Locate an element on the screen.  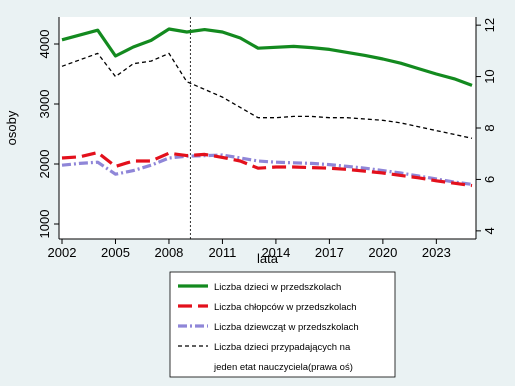
y-tick-label-left: 1000 is located at coordinates (44, 224).